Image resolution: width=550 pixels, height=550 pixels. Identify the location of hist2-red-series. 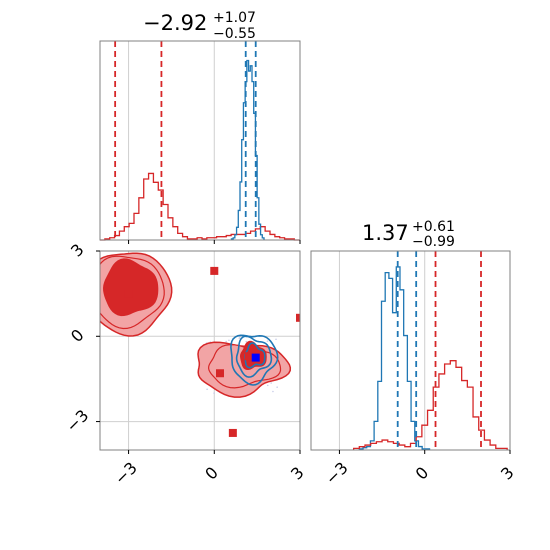
(430, 405).